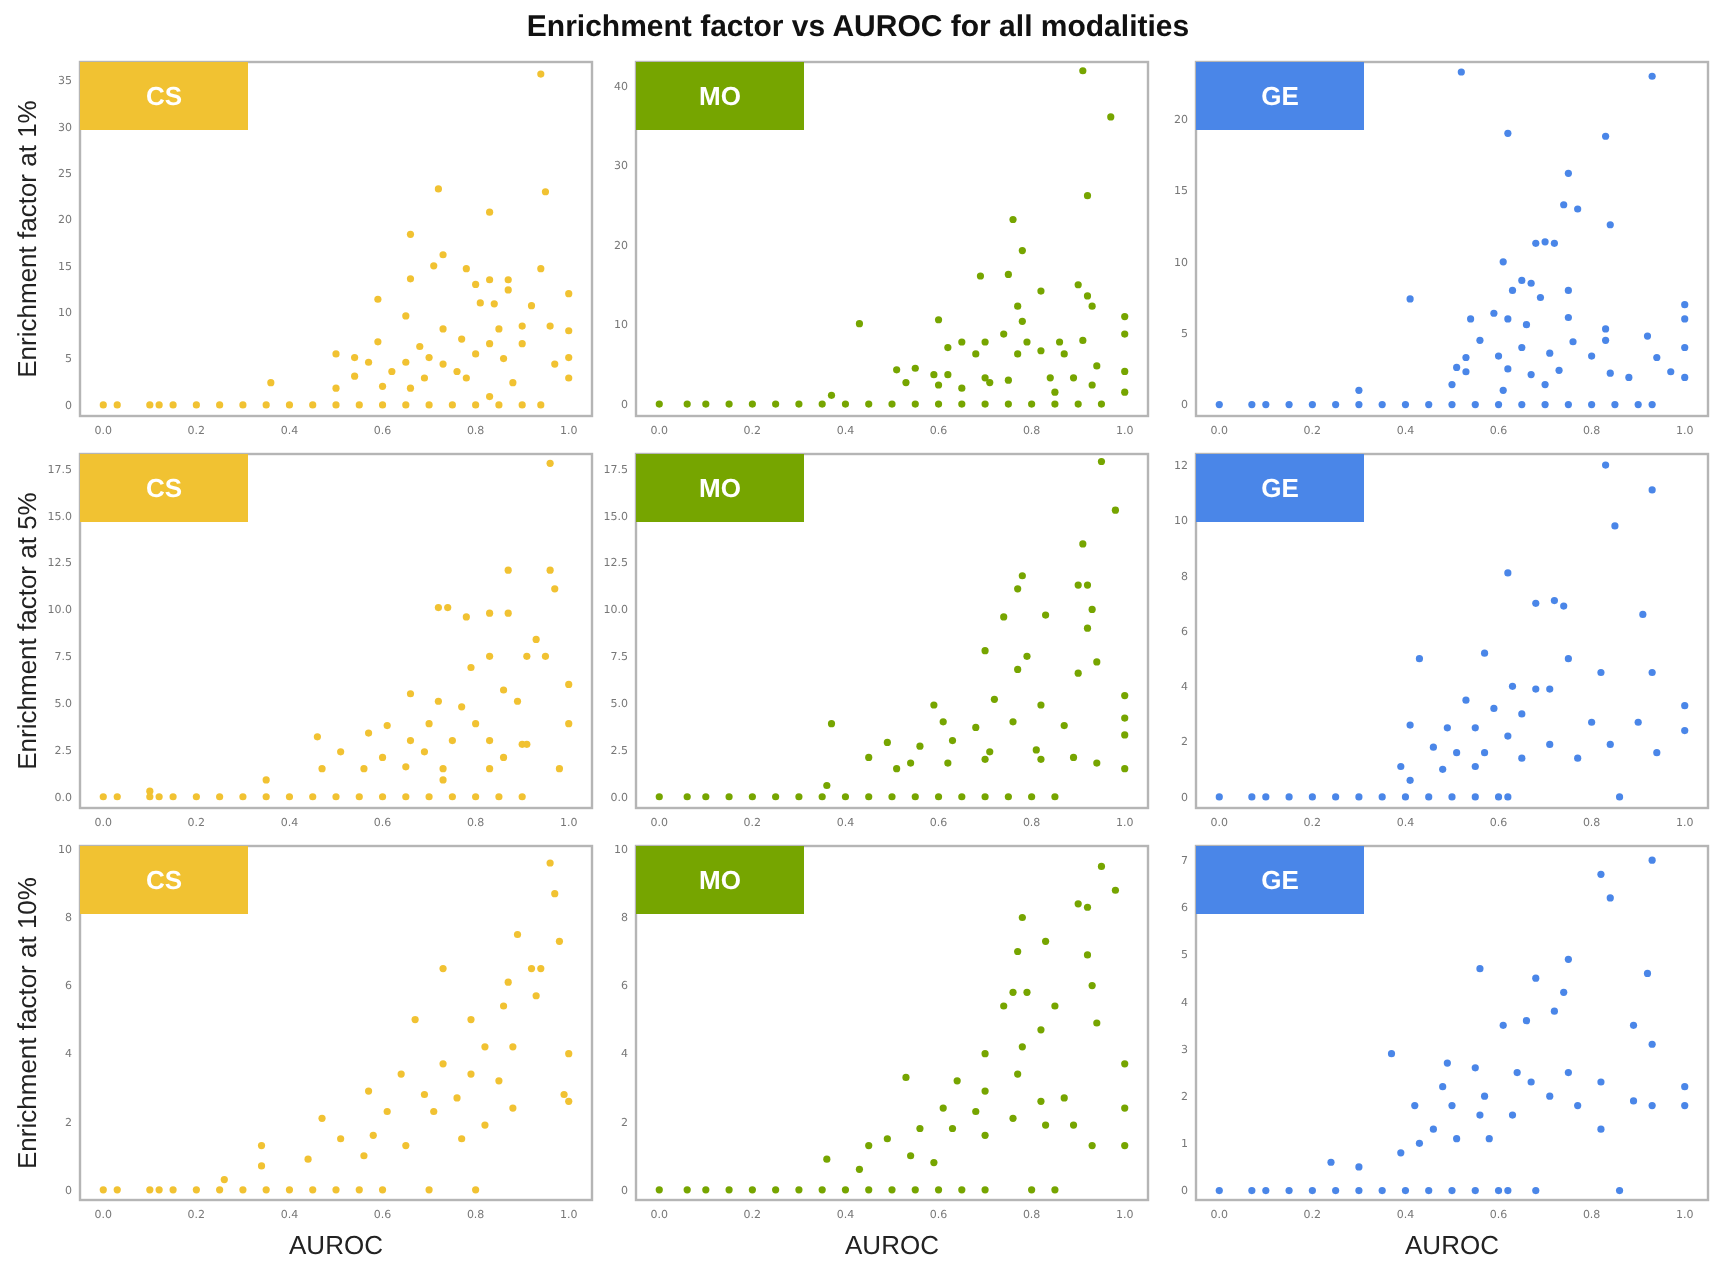  Describe the element at coordinates (1280, 880) in the screenshot. I see `text: GE` at that location.